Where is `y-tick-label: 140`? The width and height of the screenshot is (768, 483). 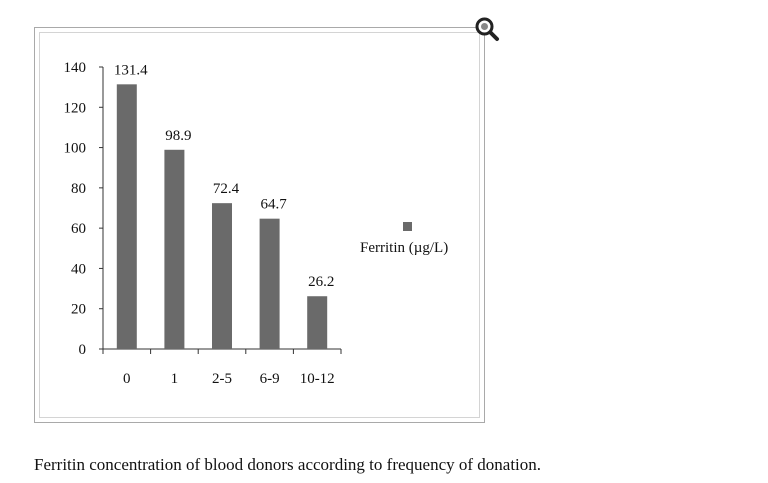 y-tick-label: 140 is located at coordinates (75, 68).